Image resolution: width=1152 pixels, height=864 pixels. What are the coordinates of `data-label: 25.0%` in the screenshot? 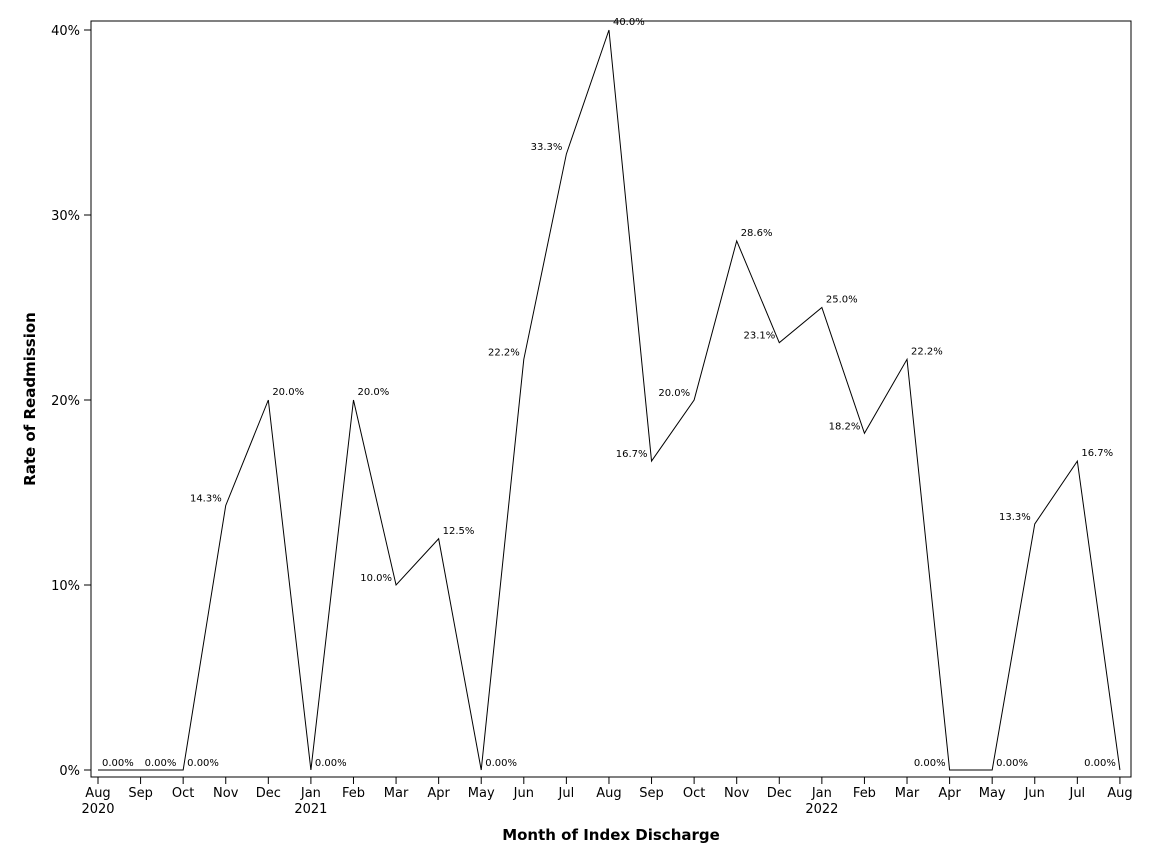 It's located at (842, 300).